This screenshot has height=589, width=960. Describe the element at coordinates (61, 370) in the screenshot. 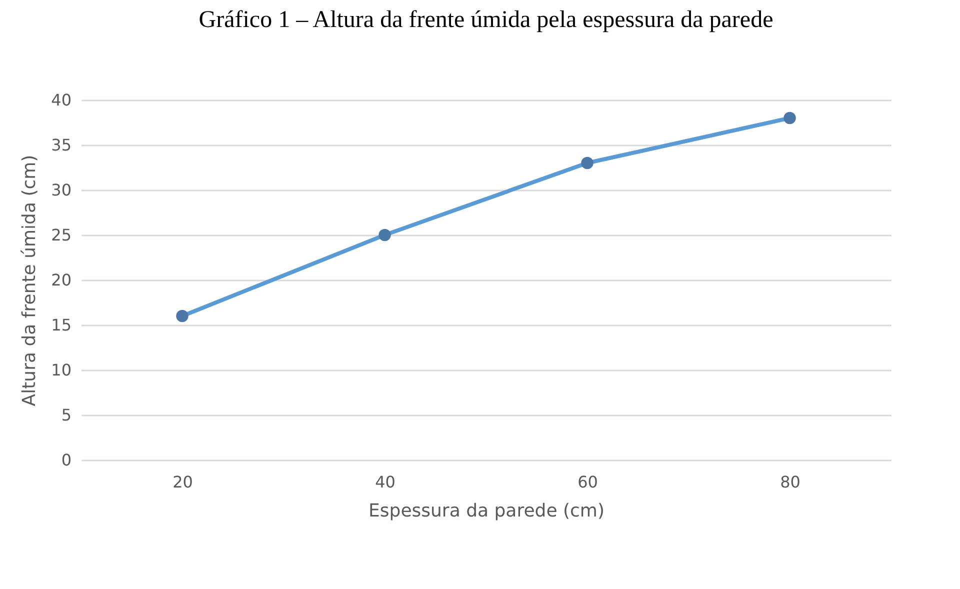

I see `y-tick-label: 10` at that location.